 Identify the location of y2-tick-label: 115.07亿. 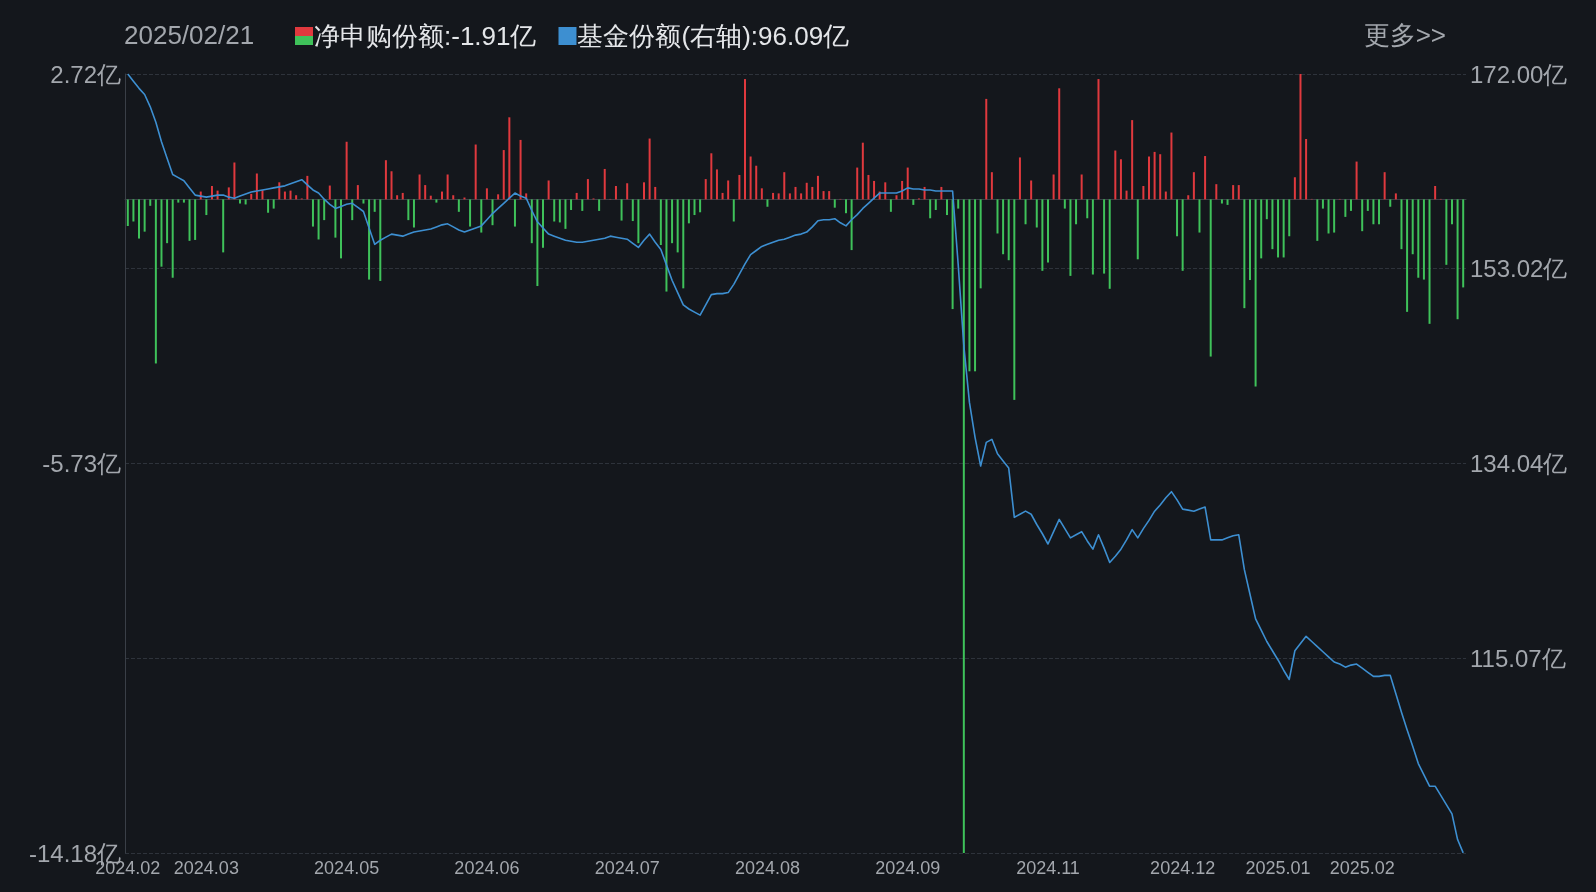
(1518, 658).